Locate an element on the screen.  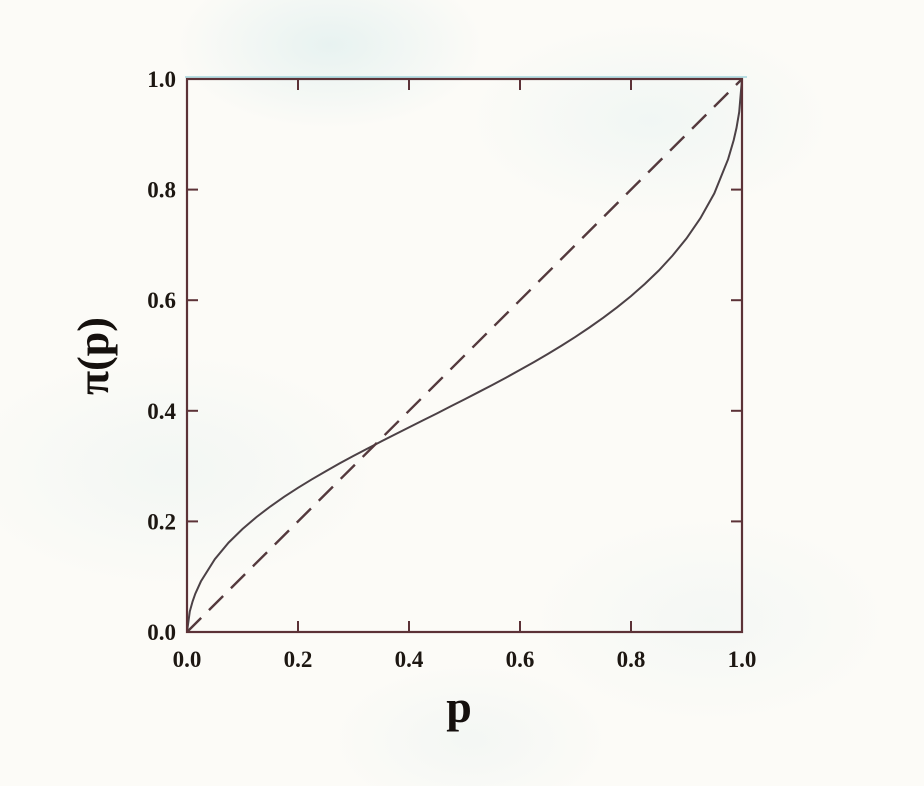
y-tick-label: 0.8 is located at coordinates (161, 190).